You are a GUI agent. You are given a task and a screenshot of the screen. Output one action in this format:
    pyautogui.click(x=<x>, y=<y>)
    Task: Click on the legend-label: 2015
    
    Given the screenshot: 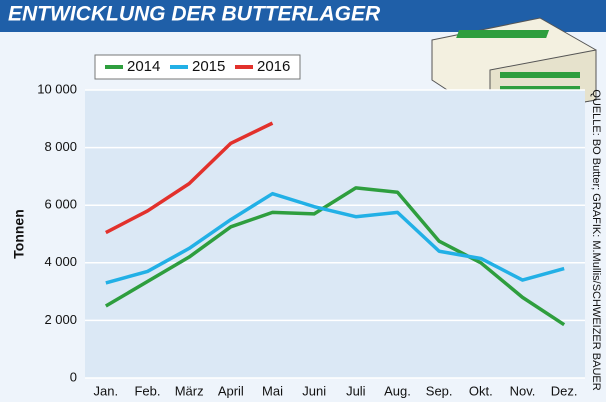 What is the action you would take?
    pyautogui.click(x=208, y=66)
    